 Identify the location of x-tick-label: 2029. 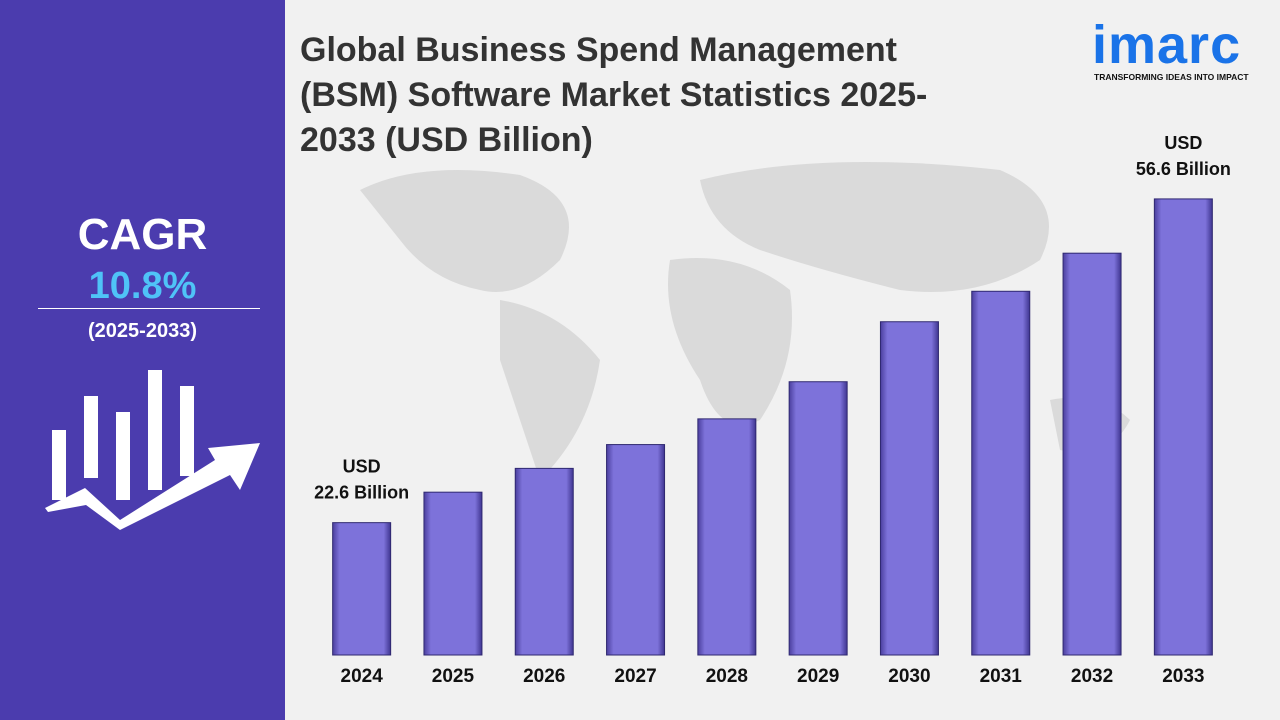
(818, 676).